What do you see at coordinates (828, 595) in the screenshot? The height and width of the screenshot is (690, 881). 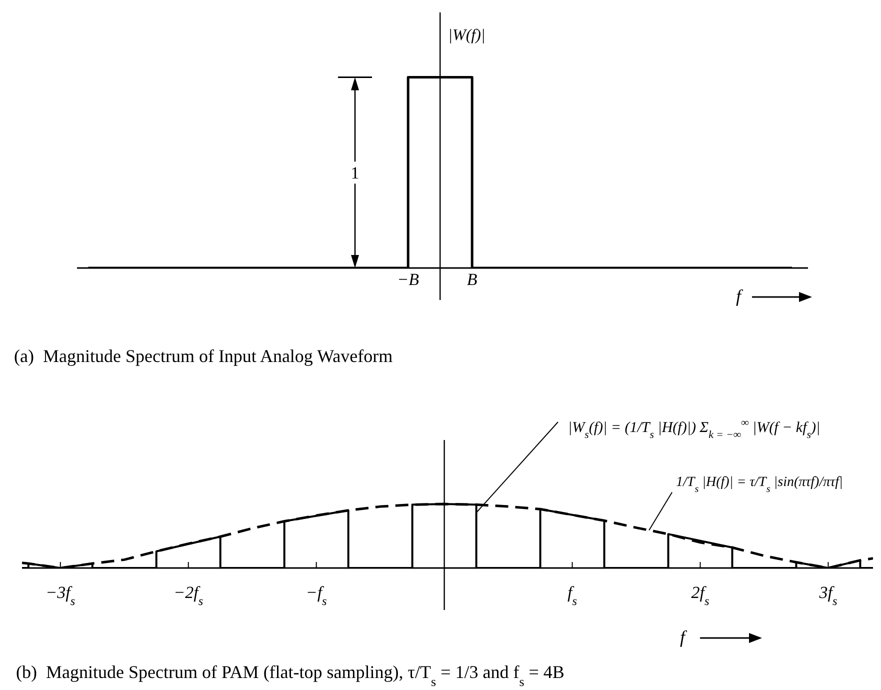 I see `x-tick-label: 3f$_{s}$` at bounding box center [828, 595].